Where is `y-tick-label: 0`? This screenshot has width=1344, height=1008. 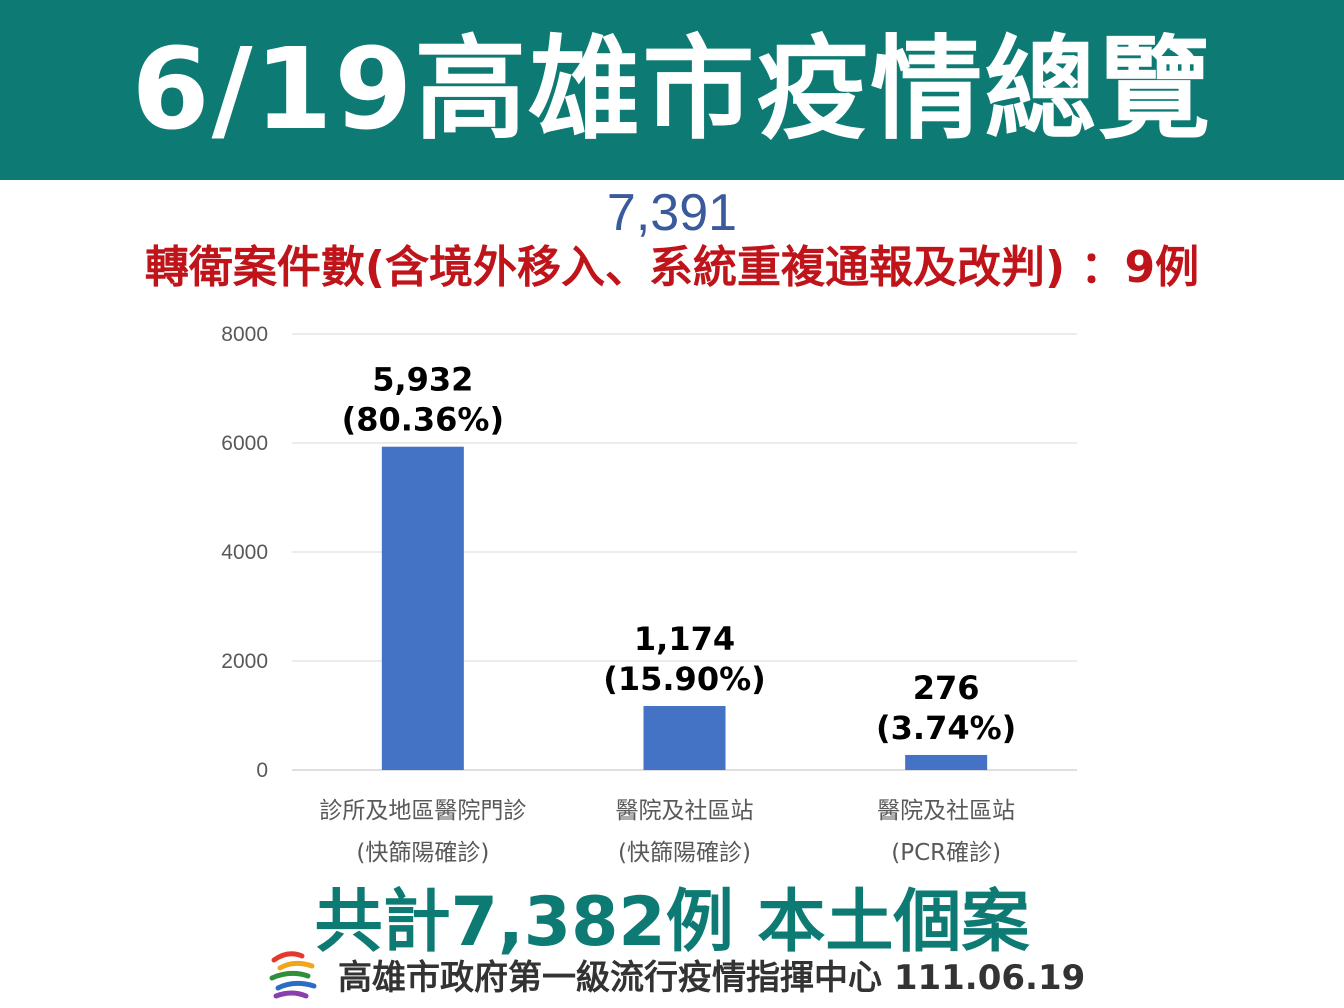
y-tick-label: 0 is located at coordinates (262, 770).